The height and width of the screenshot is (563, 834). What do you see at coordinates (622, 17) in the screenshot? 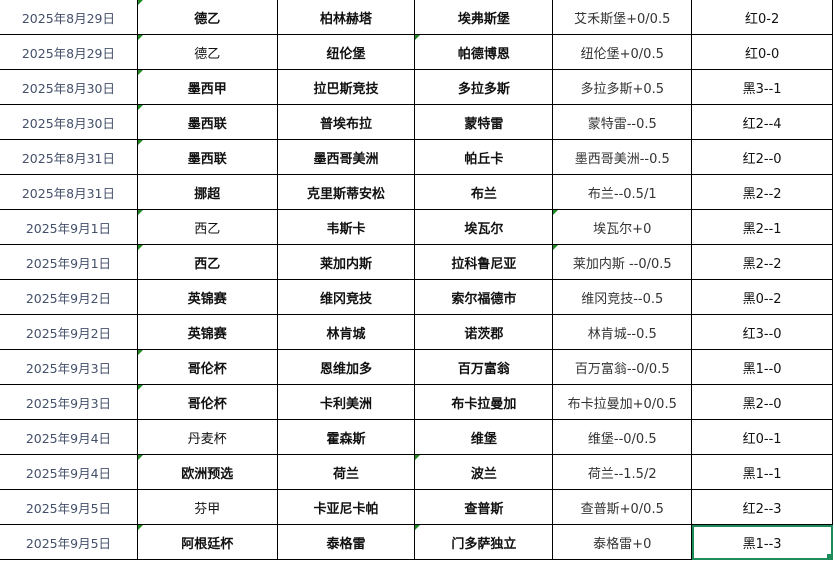
I see `handicap-cell: 艾禾斯堡+0/0.5` at bounding box center [622, 17].